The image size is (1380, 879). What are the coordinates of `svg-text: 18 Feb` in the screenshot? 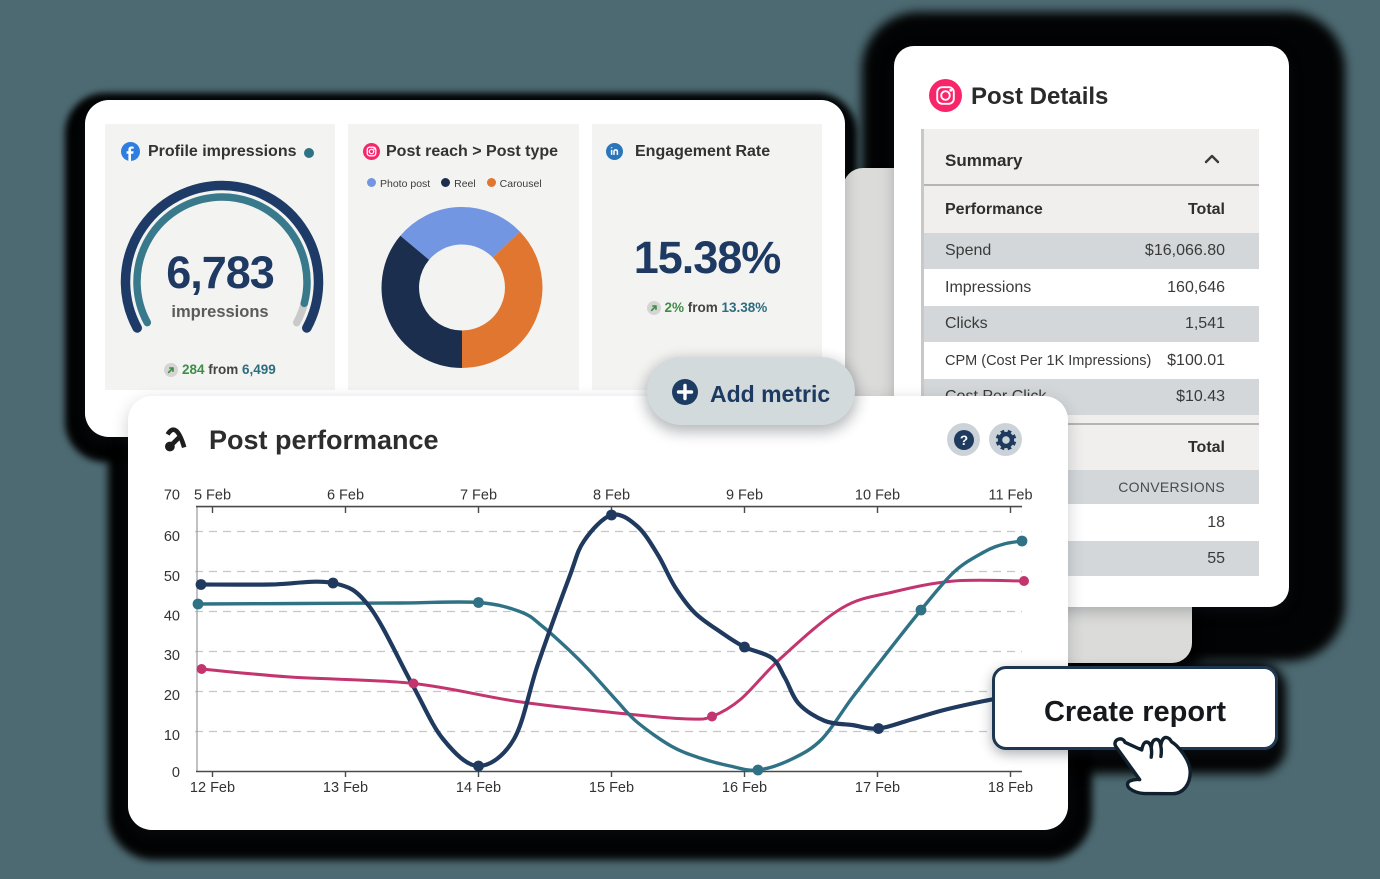 It's located at (1010, 788).